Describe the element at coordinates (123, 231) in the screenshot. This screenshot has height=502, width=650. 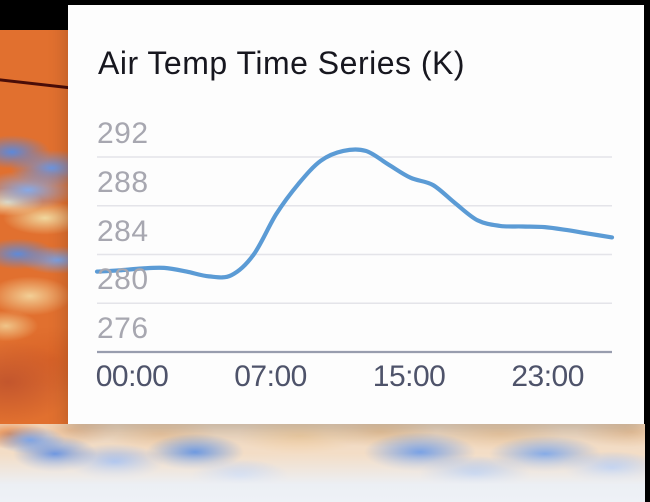
I see `y-axis-tick-label: 284` at that location.